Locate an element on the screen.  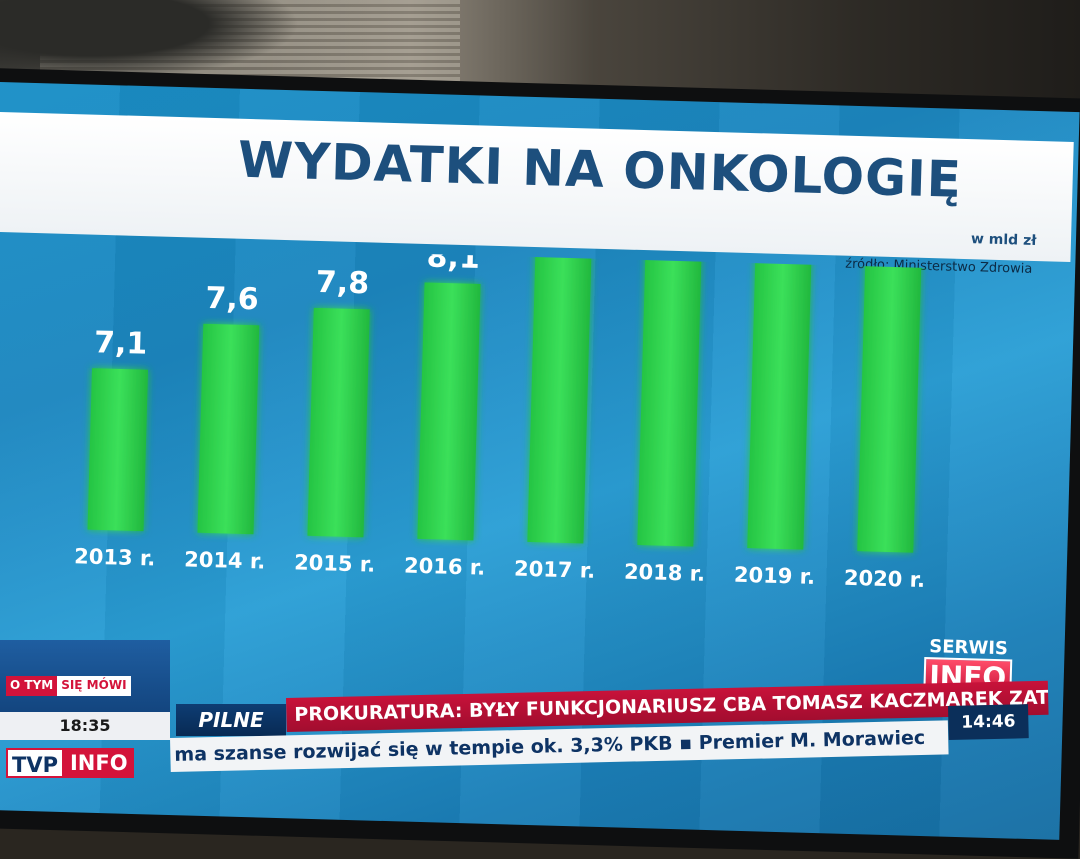
category-label: 2018 r. is located at coordinates (665, 573).